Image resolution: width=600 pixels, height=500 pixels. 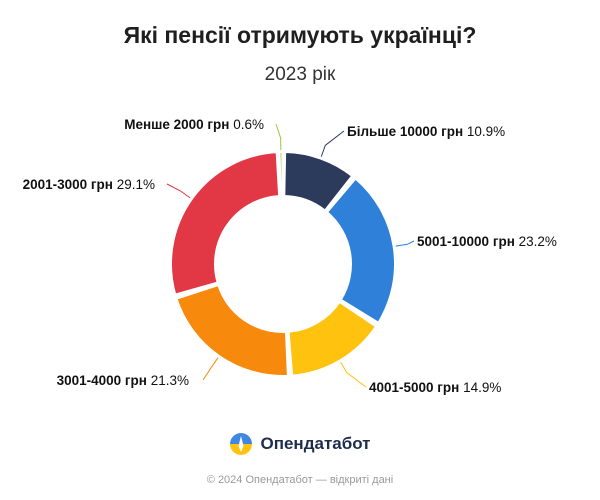 What do you see at coordinates (170, 380) in the screenshot?
I see `slice-label-value: 21.3%` at bounding box center [170, 380].